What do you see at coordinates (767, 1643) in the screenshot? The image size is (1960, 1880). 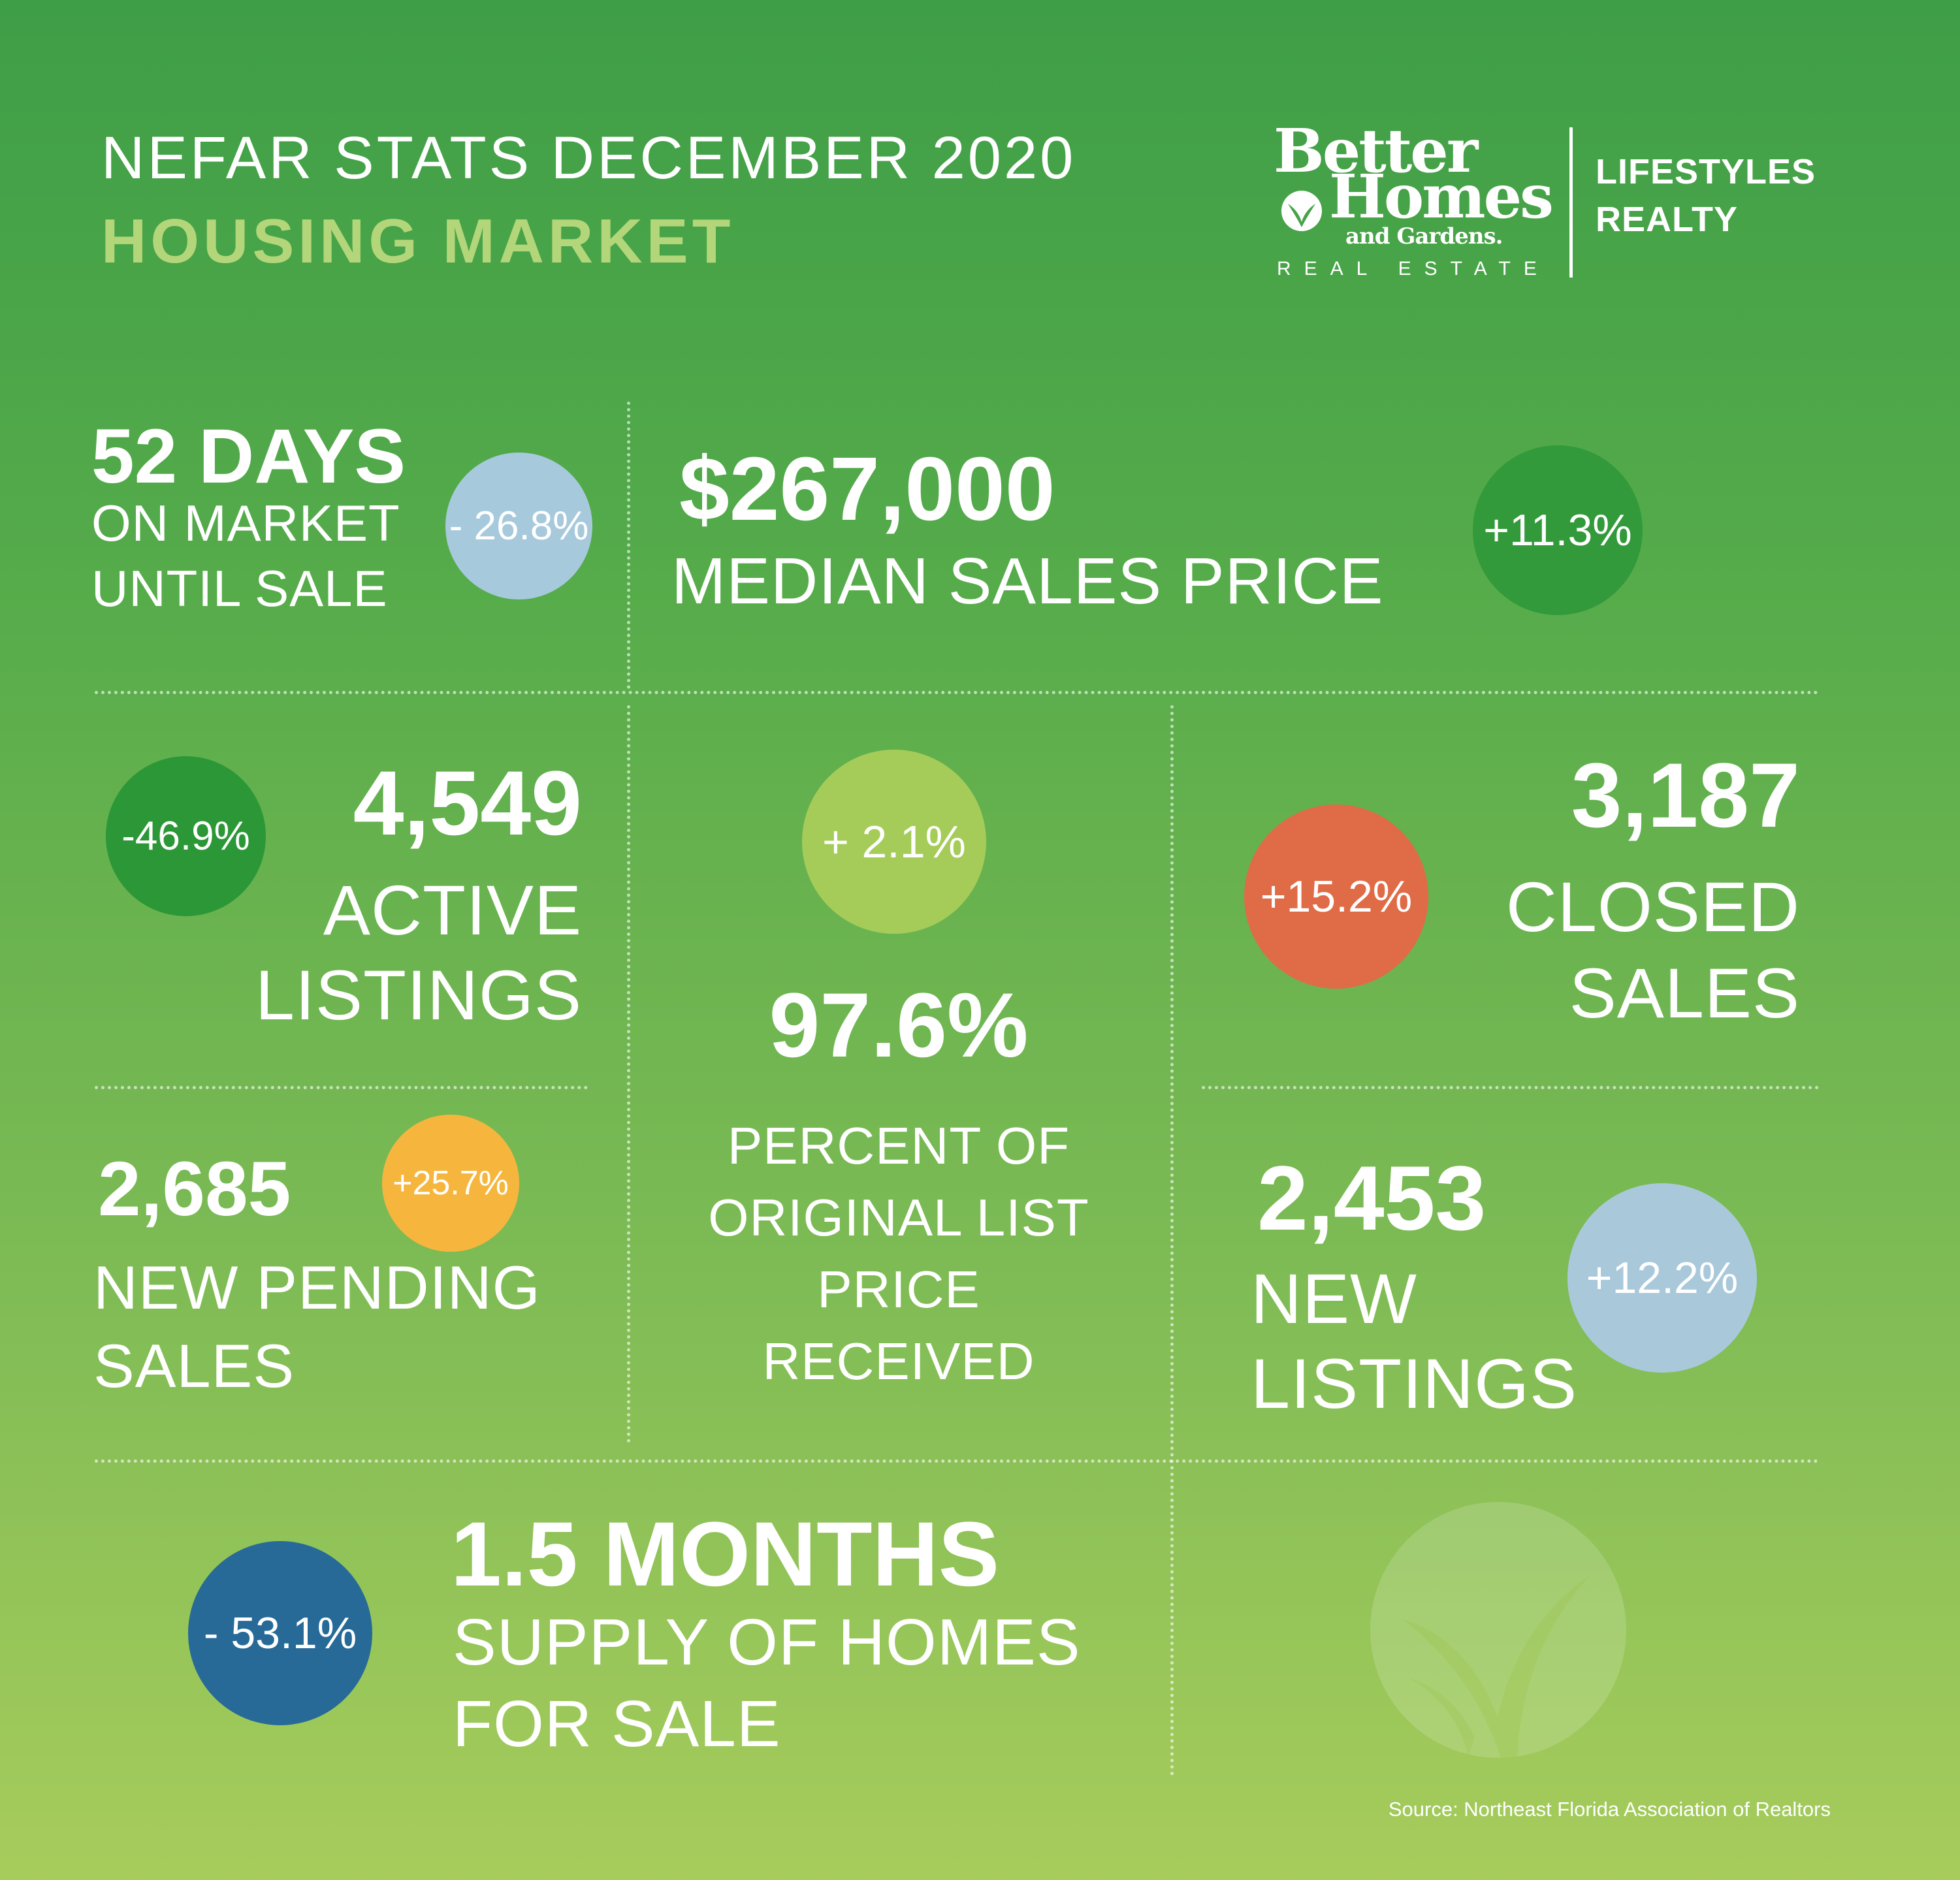 I see `supply-label-1: SUPPLY OF HOMES` at bounding box center [767, 1643].